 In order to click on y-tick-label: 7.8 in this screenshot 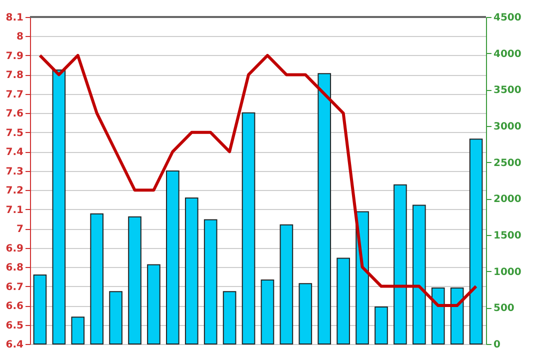, I will do `click(15, 76)`.